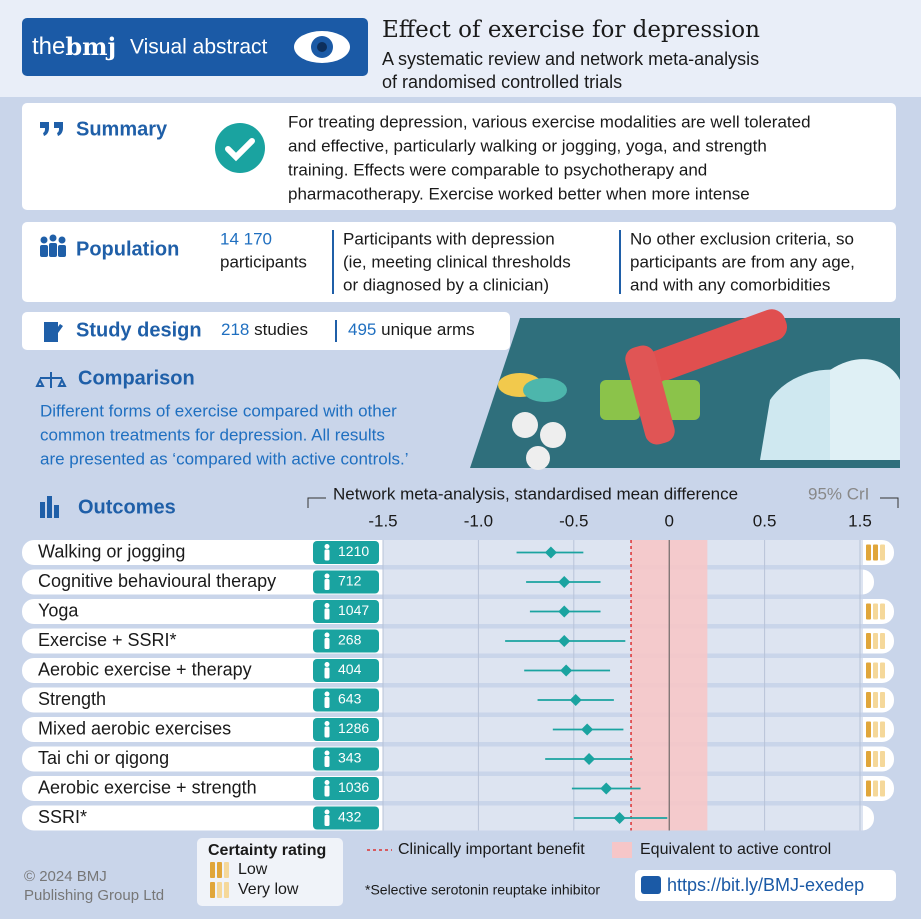 This screenshot has width=921, height=919. What do you see at coordinates (145, 669) in the screenshot?
I see `category-label: Aerobic exercise + therapy` at bounding box center [145, 669].